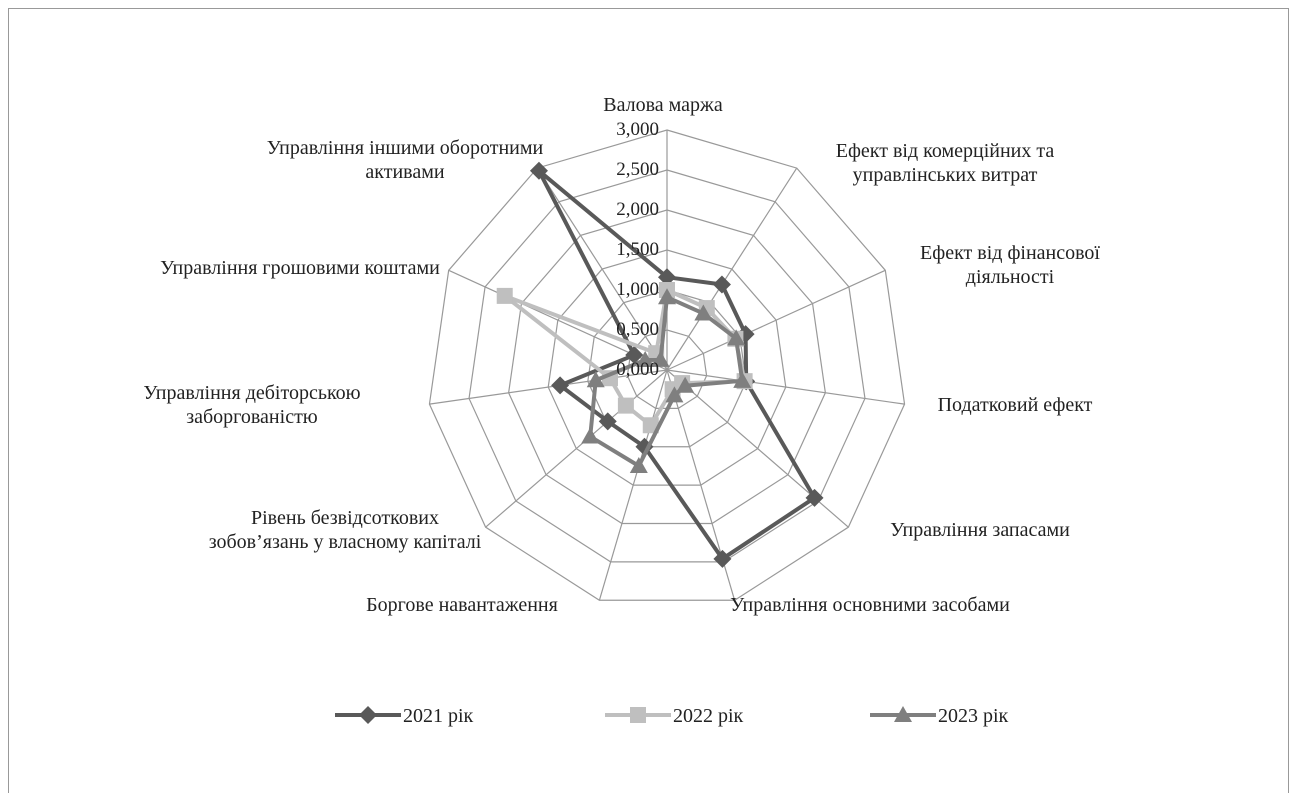 The width and height of the screenshot is (1297, 793). What do you see at coordinates (637, 169) in the screenshot?
I see `r-tick-label: 2,500` at bounding box center [637, 169].